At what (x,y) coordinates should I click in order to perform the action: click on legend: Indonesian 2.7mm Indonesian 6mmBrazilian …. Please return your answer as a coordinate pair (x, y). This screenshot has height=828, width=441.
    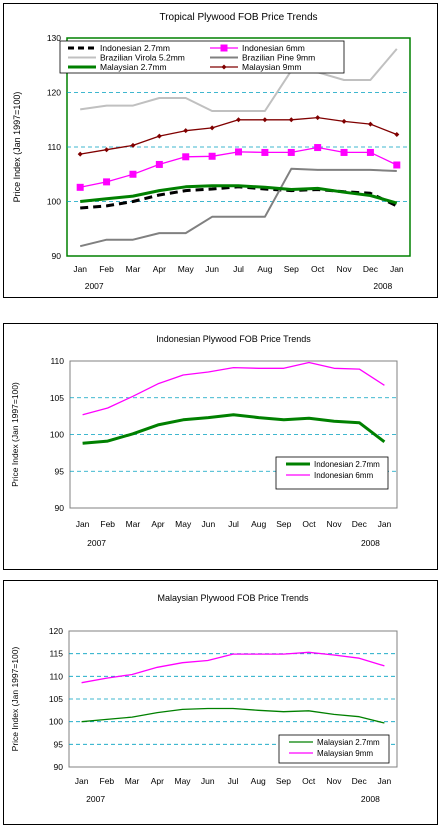
    Looking at the image, I should click on (202, 57).